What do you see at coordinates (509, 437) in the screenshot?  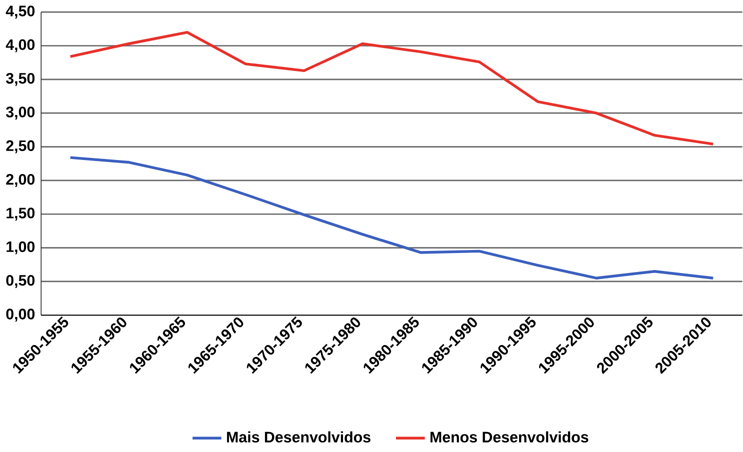 I see `legend-label: Menos Desenvolvidos` at bounding box center [509, 437].